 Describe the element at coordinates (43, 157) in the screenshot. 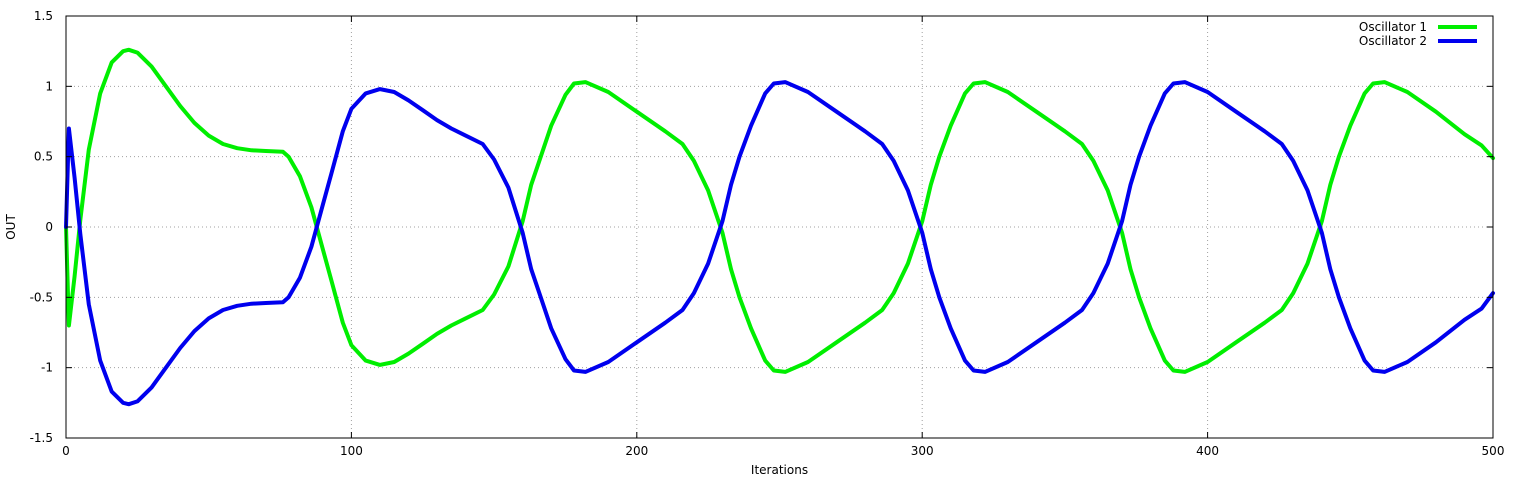

I see `y-tick-label: 0.5` at that location.